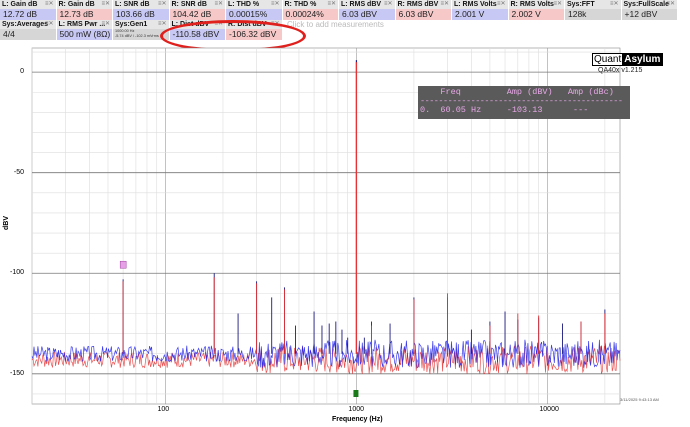 The image size is (690, 427). I want to click on tile-value: 104.42 dB, so click(197, 14).